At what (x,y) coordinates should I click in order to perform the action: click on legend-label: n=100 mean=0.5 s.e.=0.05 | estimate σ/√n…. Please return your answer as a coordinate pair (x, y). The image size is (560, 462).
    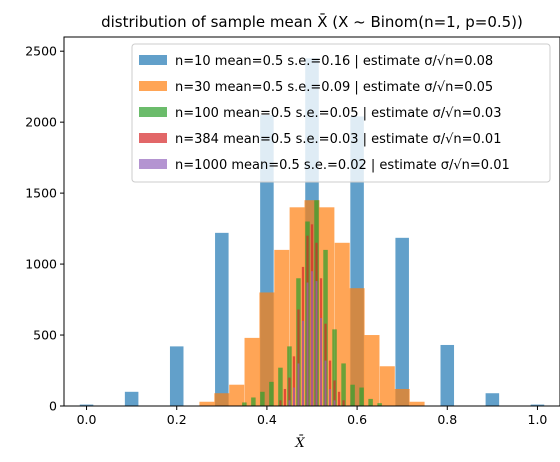
    Looking at the image, I should click on (338, 113).